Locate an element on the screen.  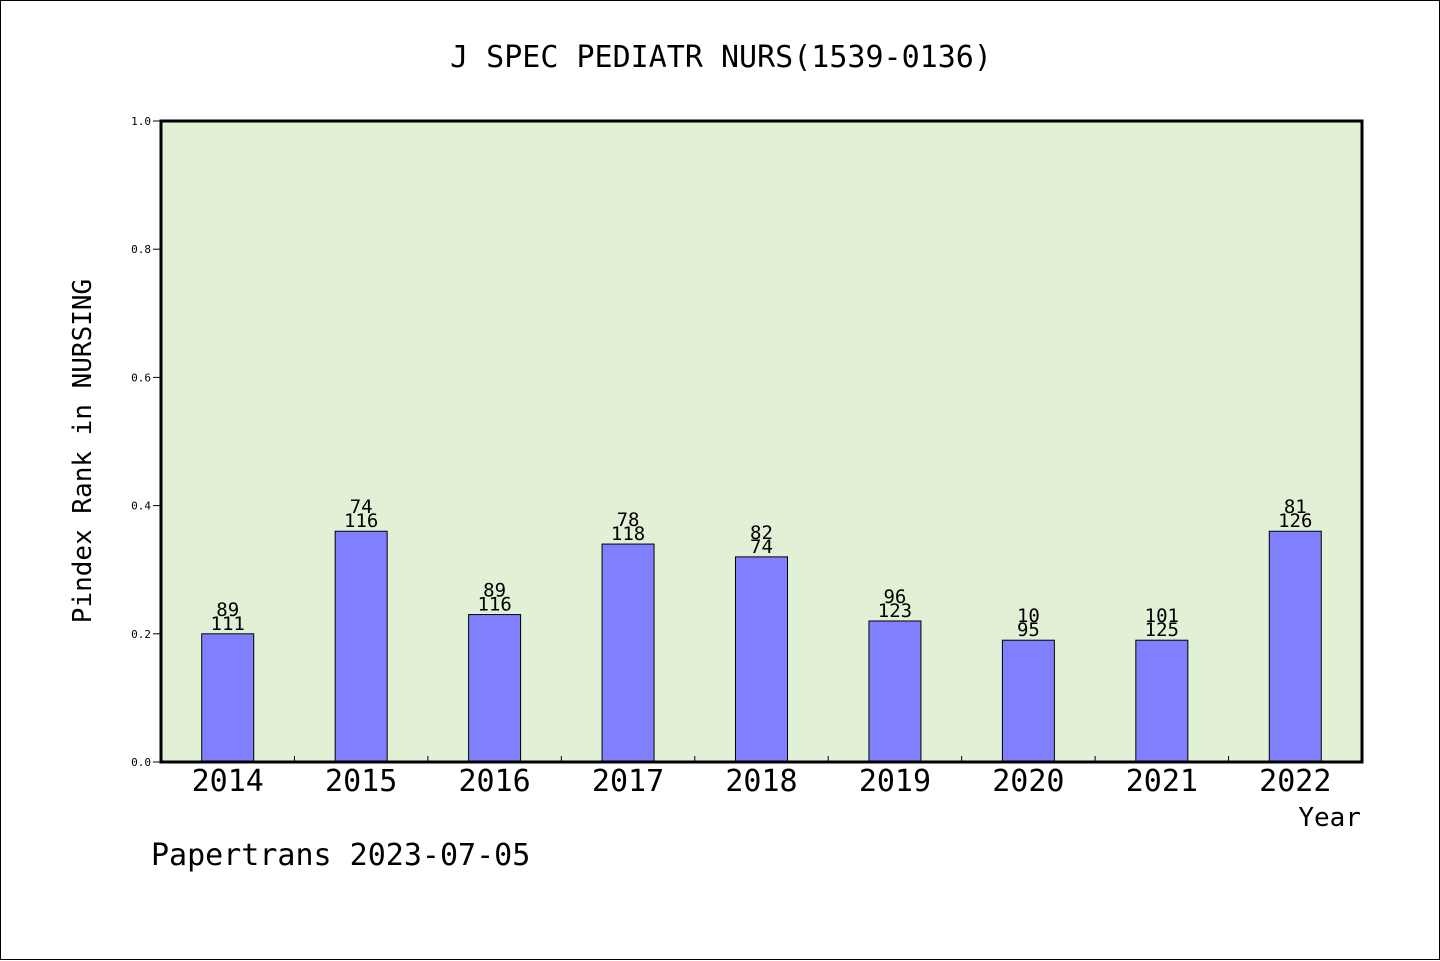
x-tick-label: 2014 is located at coordinates (228, 781).